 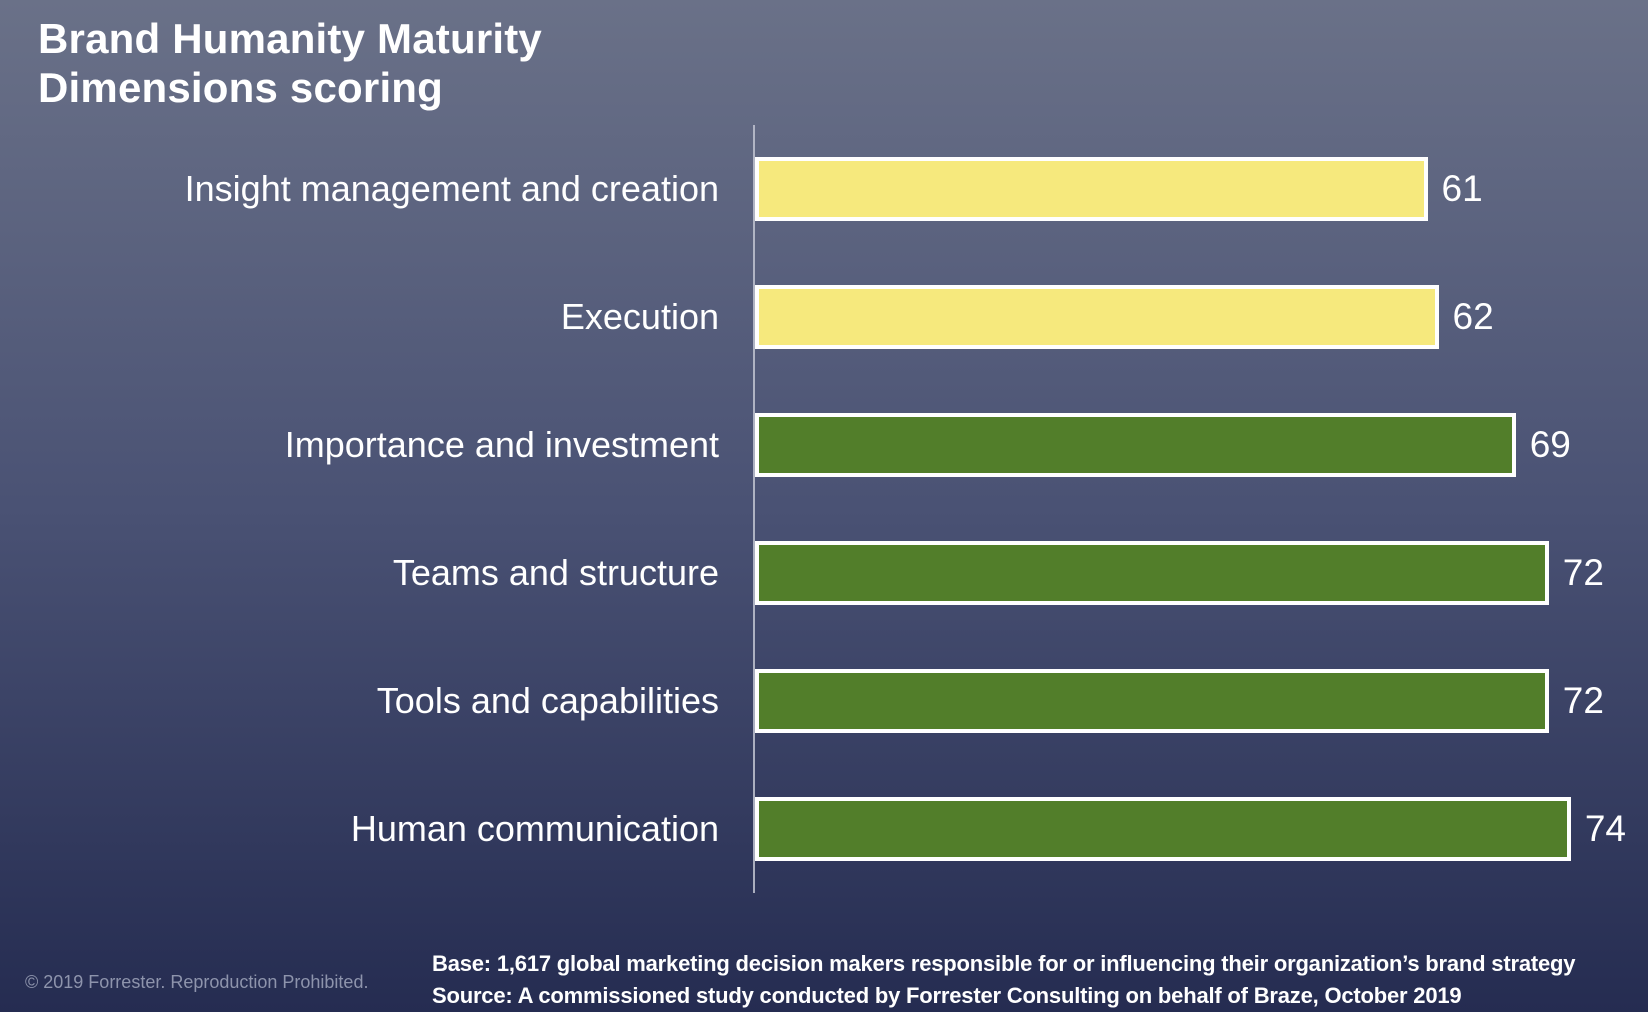 I want to click on chart-row: Human communication 74, so click(x=824, y=829).